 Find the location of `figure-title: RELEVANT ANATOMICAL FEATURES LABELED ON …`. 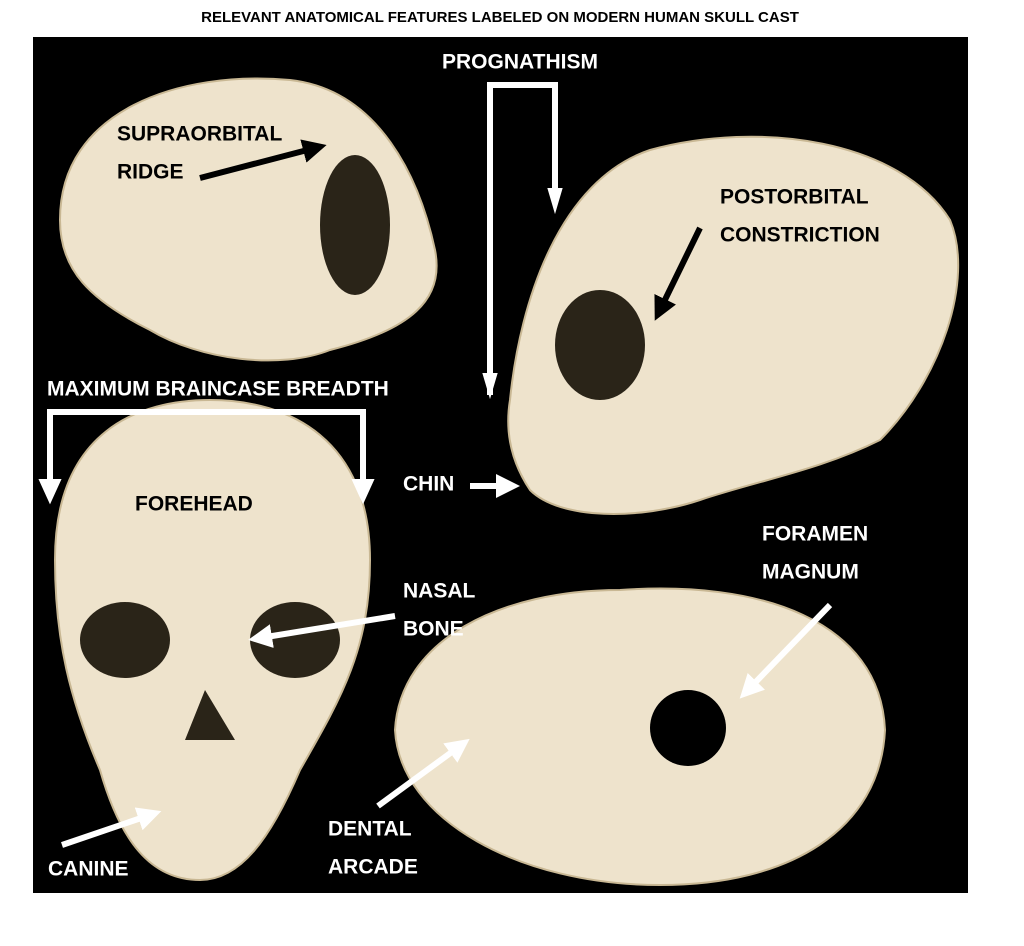

figure-title: RELEVANT ANATOMICAL FEATURES LABELED ON … is located at coordinates (500, 17).